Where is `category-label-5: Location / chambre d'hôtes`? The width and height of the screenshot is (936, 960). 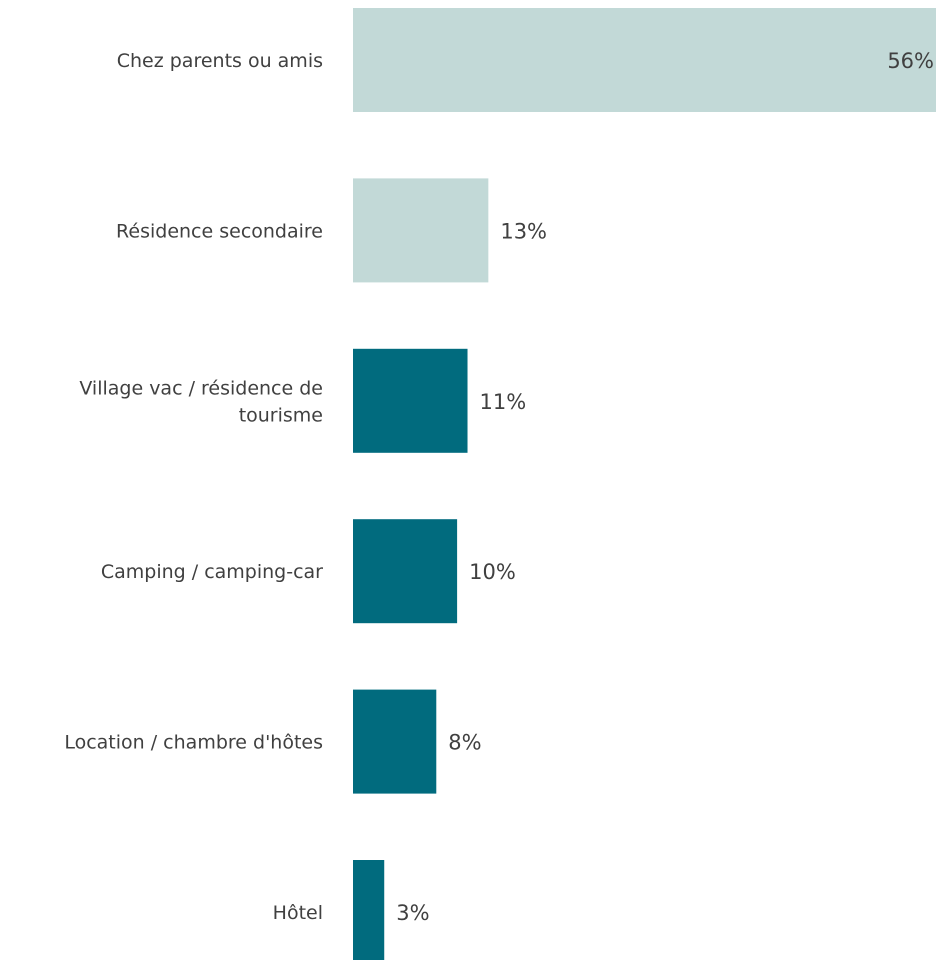 category-label-5: Location / chambre d'hôtes is located at coordinates (193, 743).